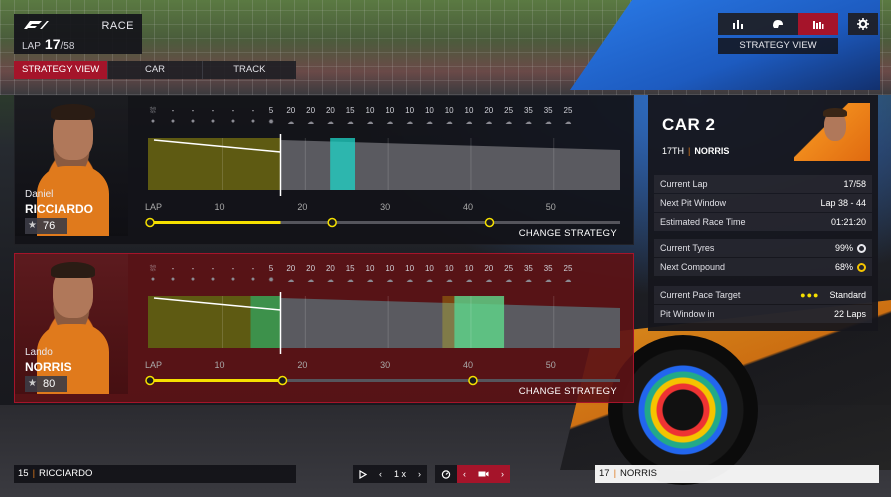 Image resolution: width=891 pixels, height=497 pixels. I want to click on stat-row: Current Lap 17/58, so click(763, 184).